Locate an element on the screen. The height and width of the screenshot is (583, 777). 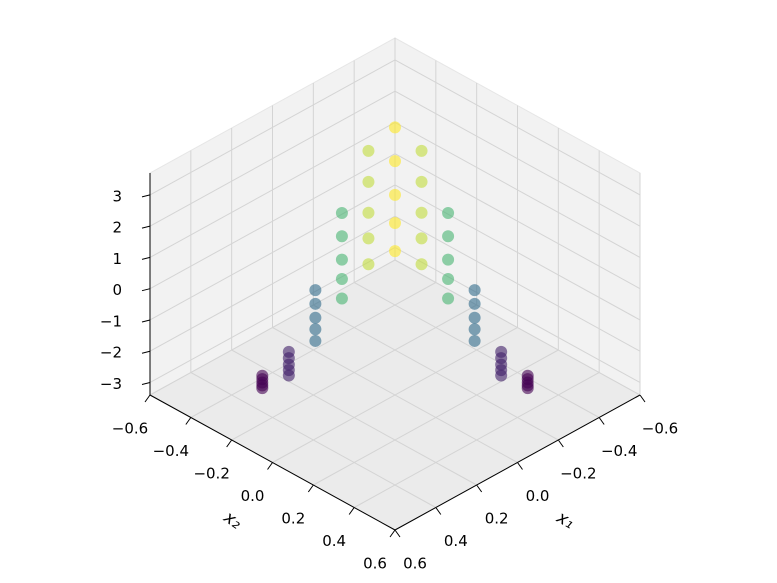
tick-label: 1 is located at coordinates (117, 259).